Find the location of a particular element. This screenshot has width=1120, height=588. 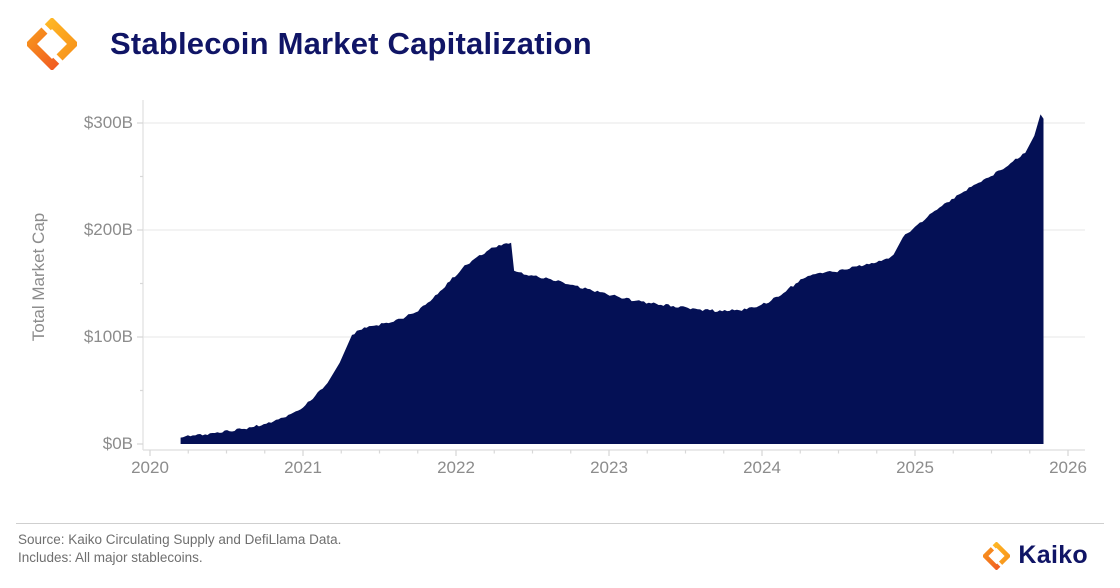

y-axis-title: Total Market Cap is located at coordinates (38, 277).